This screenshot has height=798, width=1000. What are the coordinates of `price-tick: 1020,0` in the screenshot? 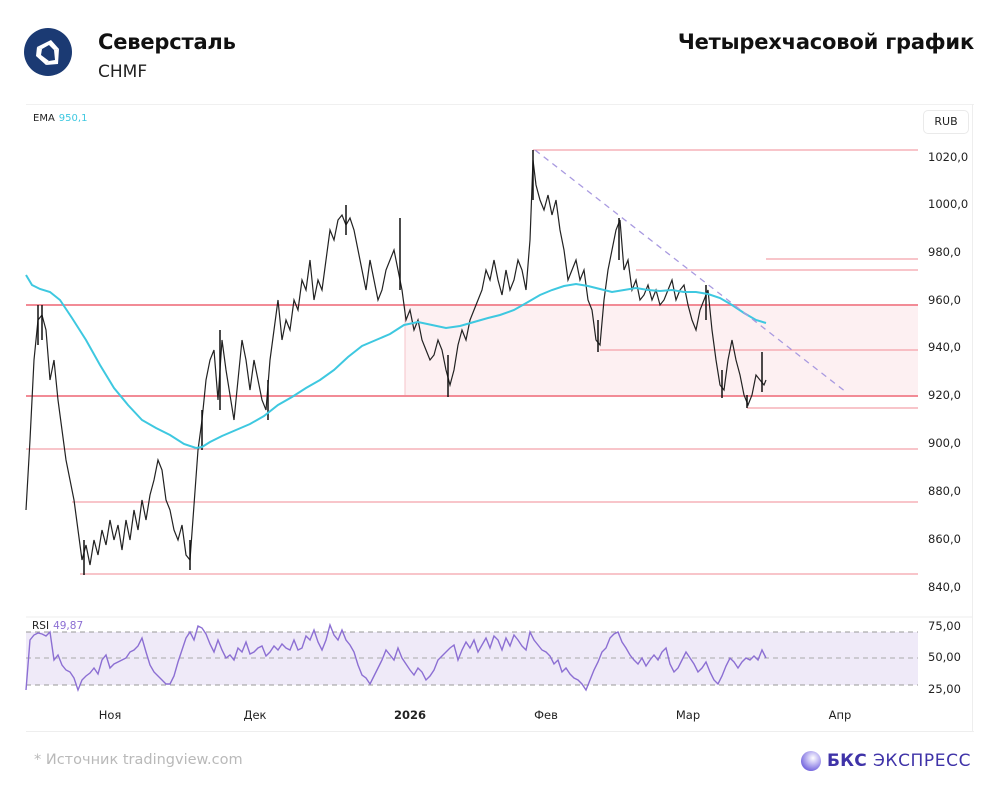 It's located at (948, 157).